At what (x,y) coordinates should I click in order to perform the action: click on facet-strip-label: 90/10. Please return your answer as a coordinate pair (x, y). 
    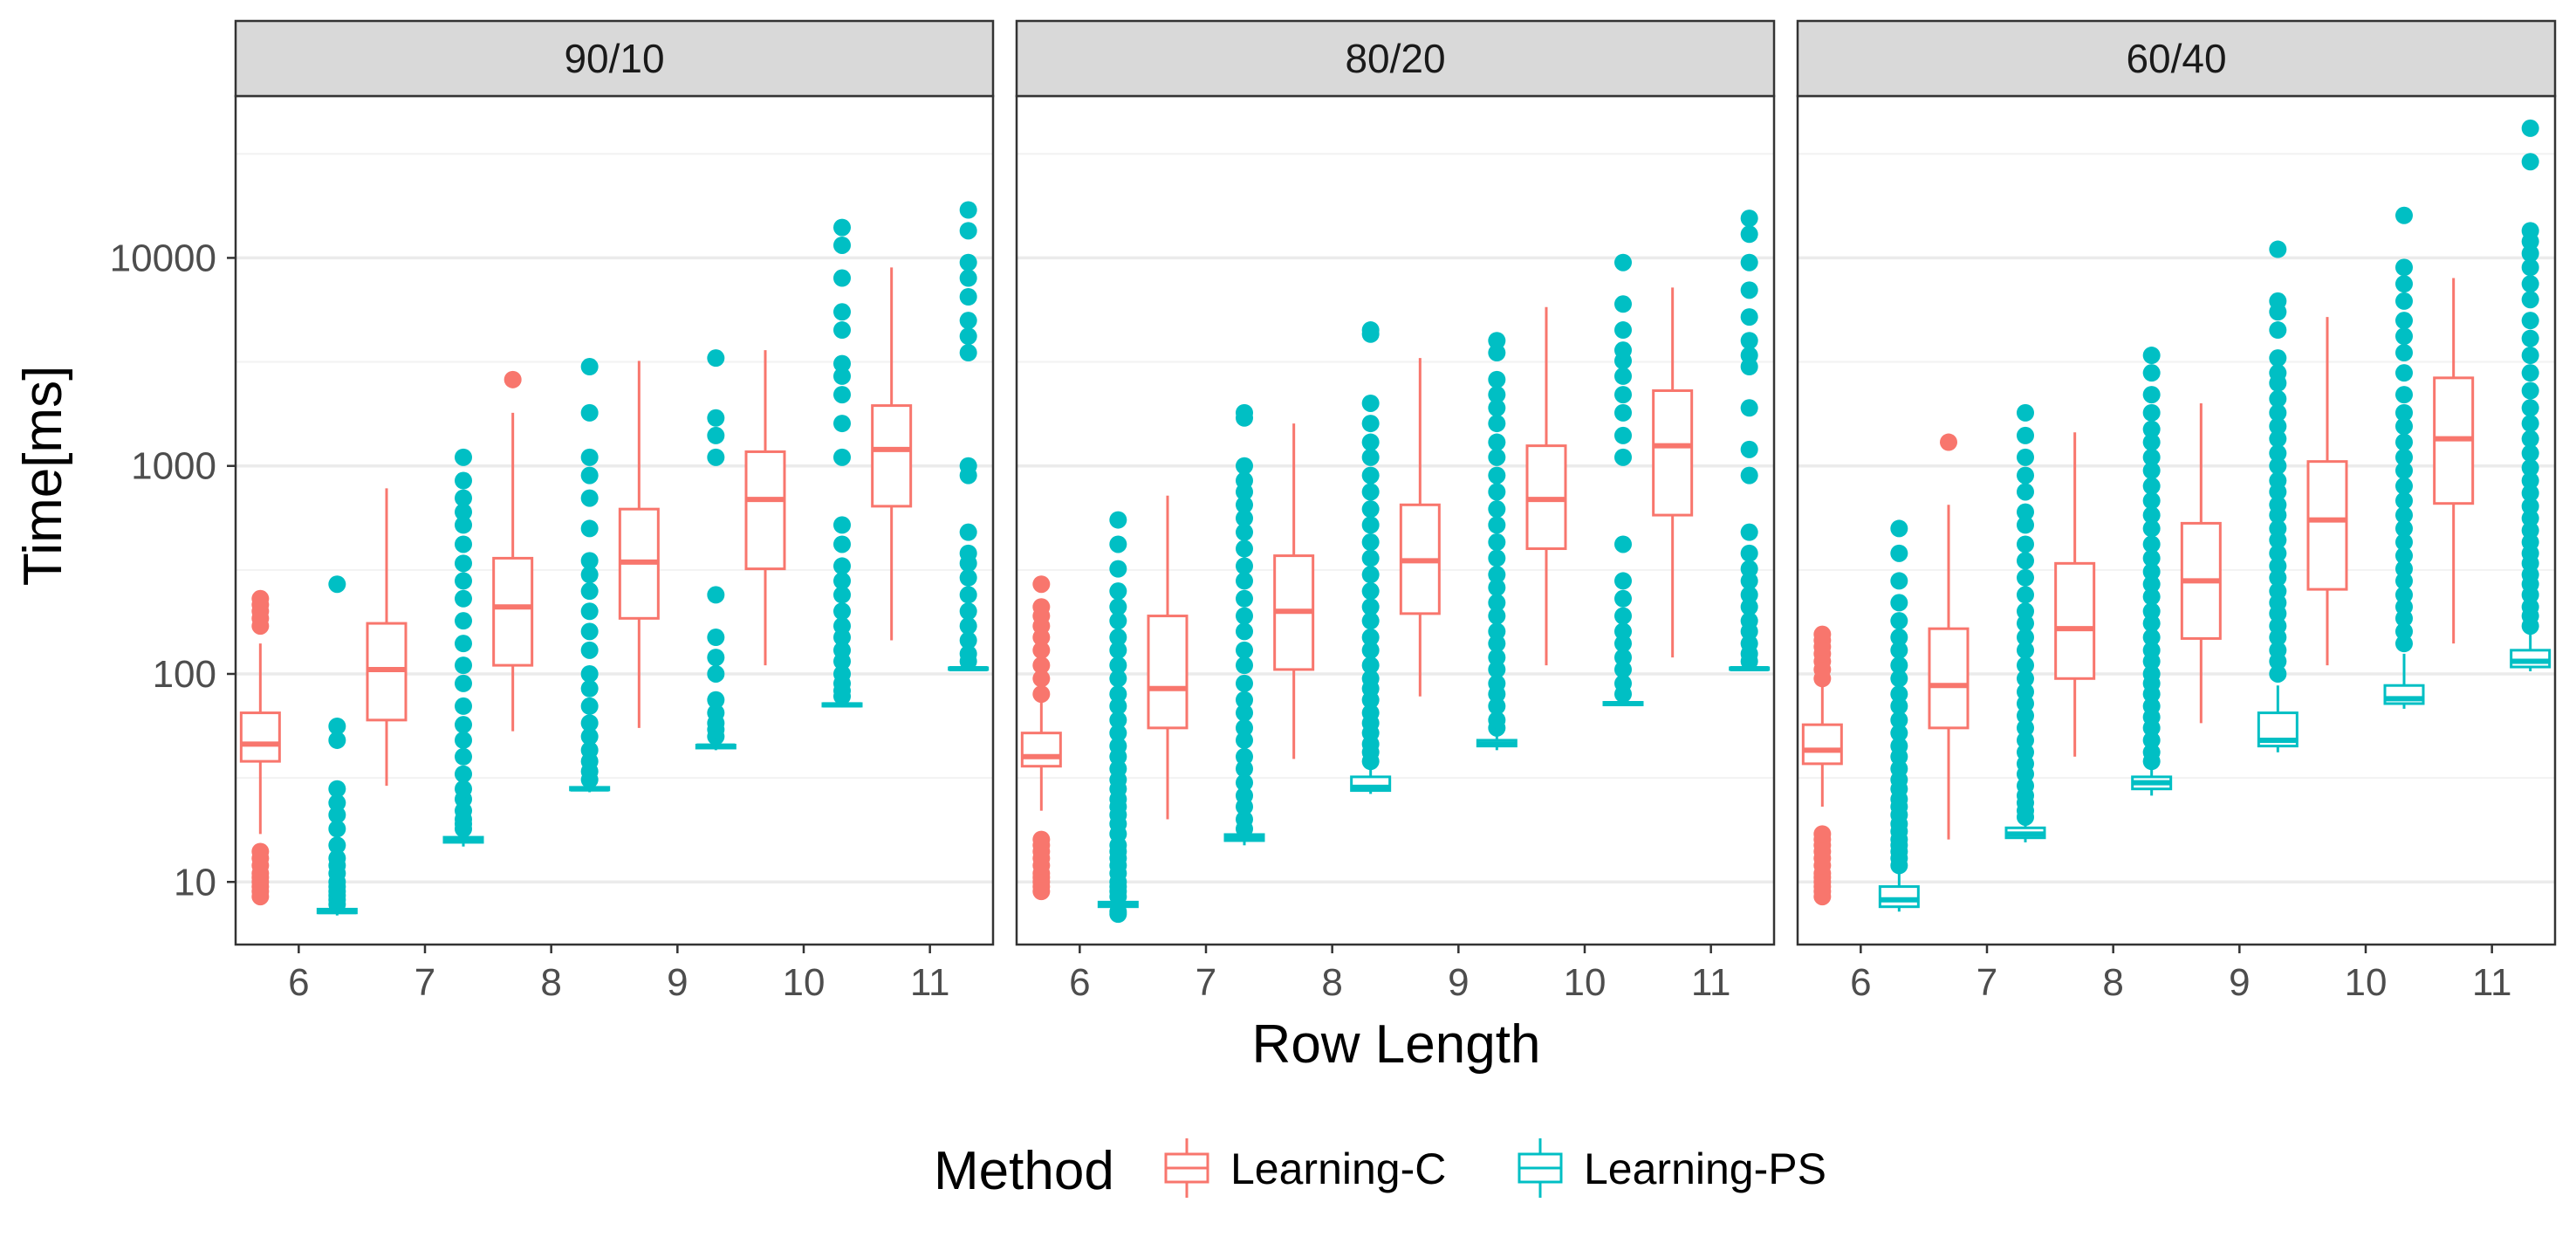
    Looking at the image, I should click on (614, 59).